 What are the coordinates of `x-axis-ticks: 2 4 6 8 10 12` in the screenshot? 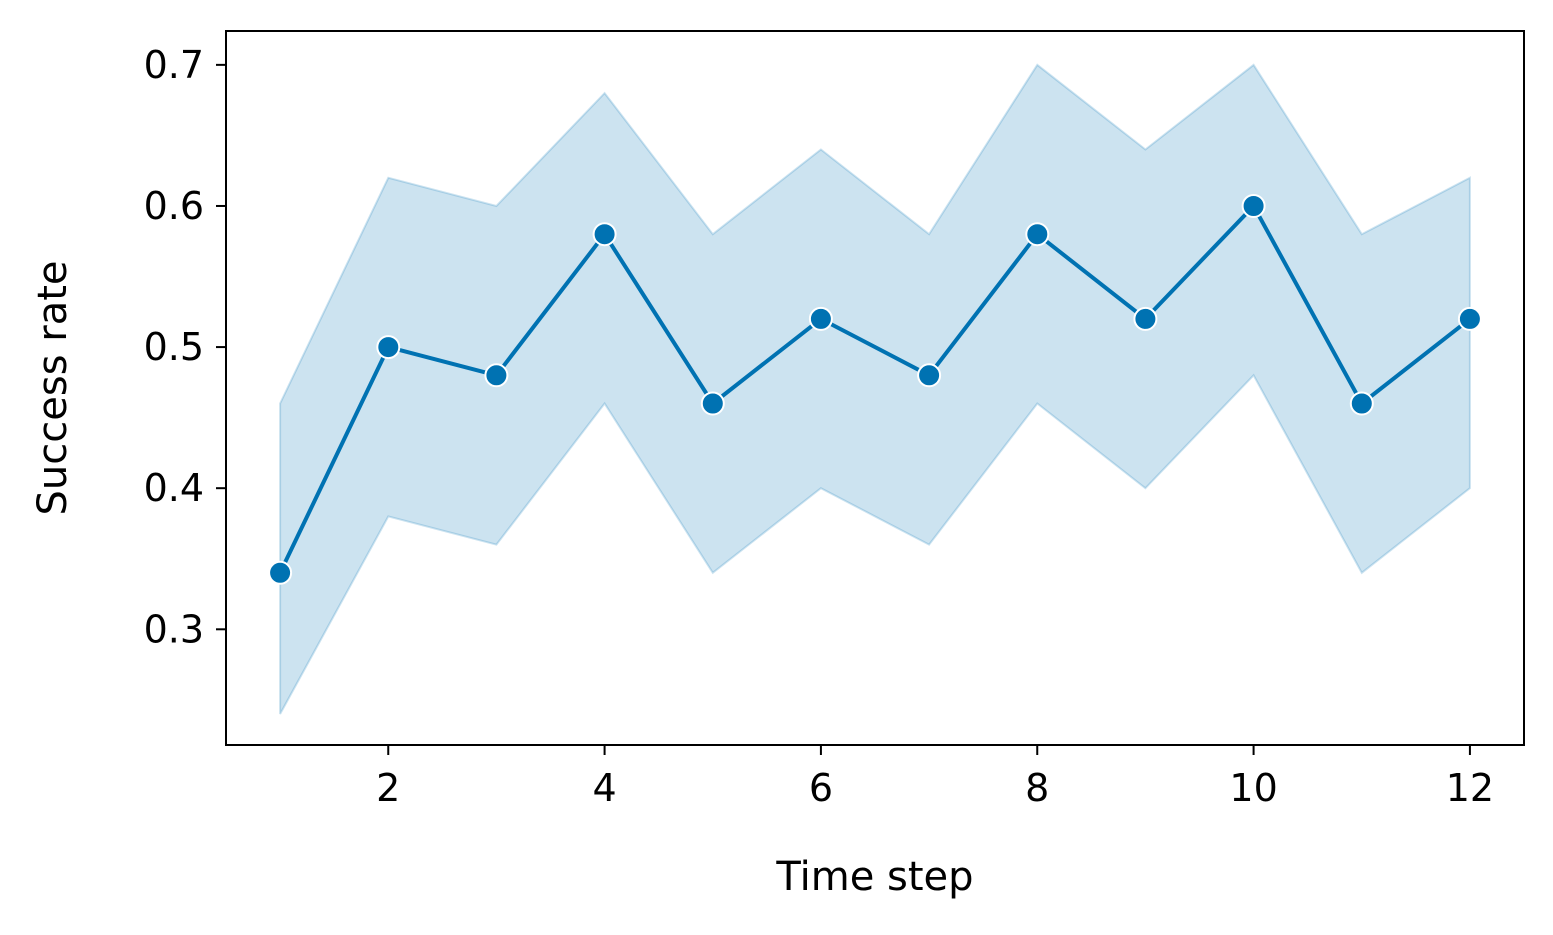 It's located at (935, 777).